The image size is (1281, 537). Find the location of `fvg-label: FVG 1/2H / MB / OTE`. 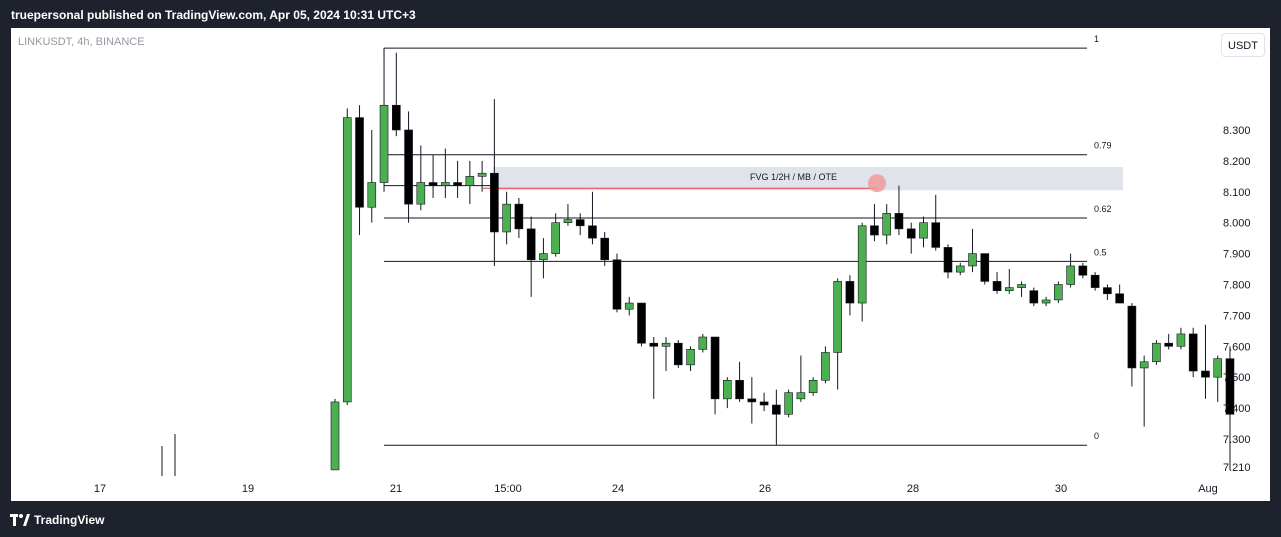

fvg-label: FVG 1/2H / MB / OTE is located at coordinates (793, 177).